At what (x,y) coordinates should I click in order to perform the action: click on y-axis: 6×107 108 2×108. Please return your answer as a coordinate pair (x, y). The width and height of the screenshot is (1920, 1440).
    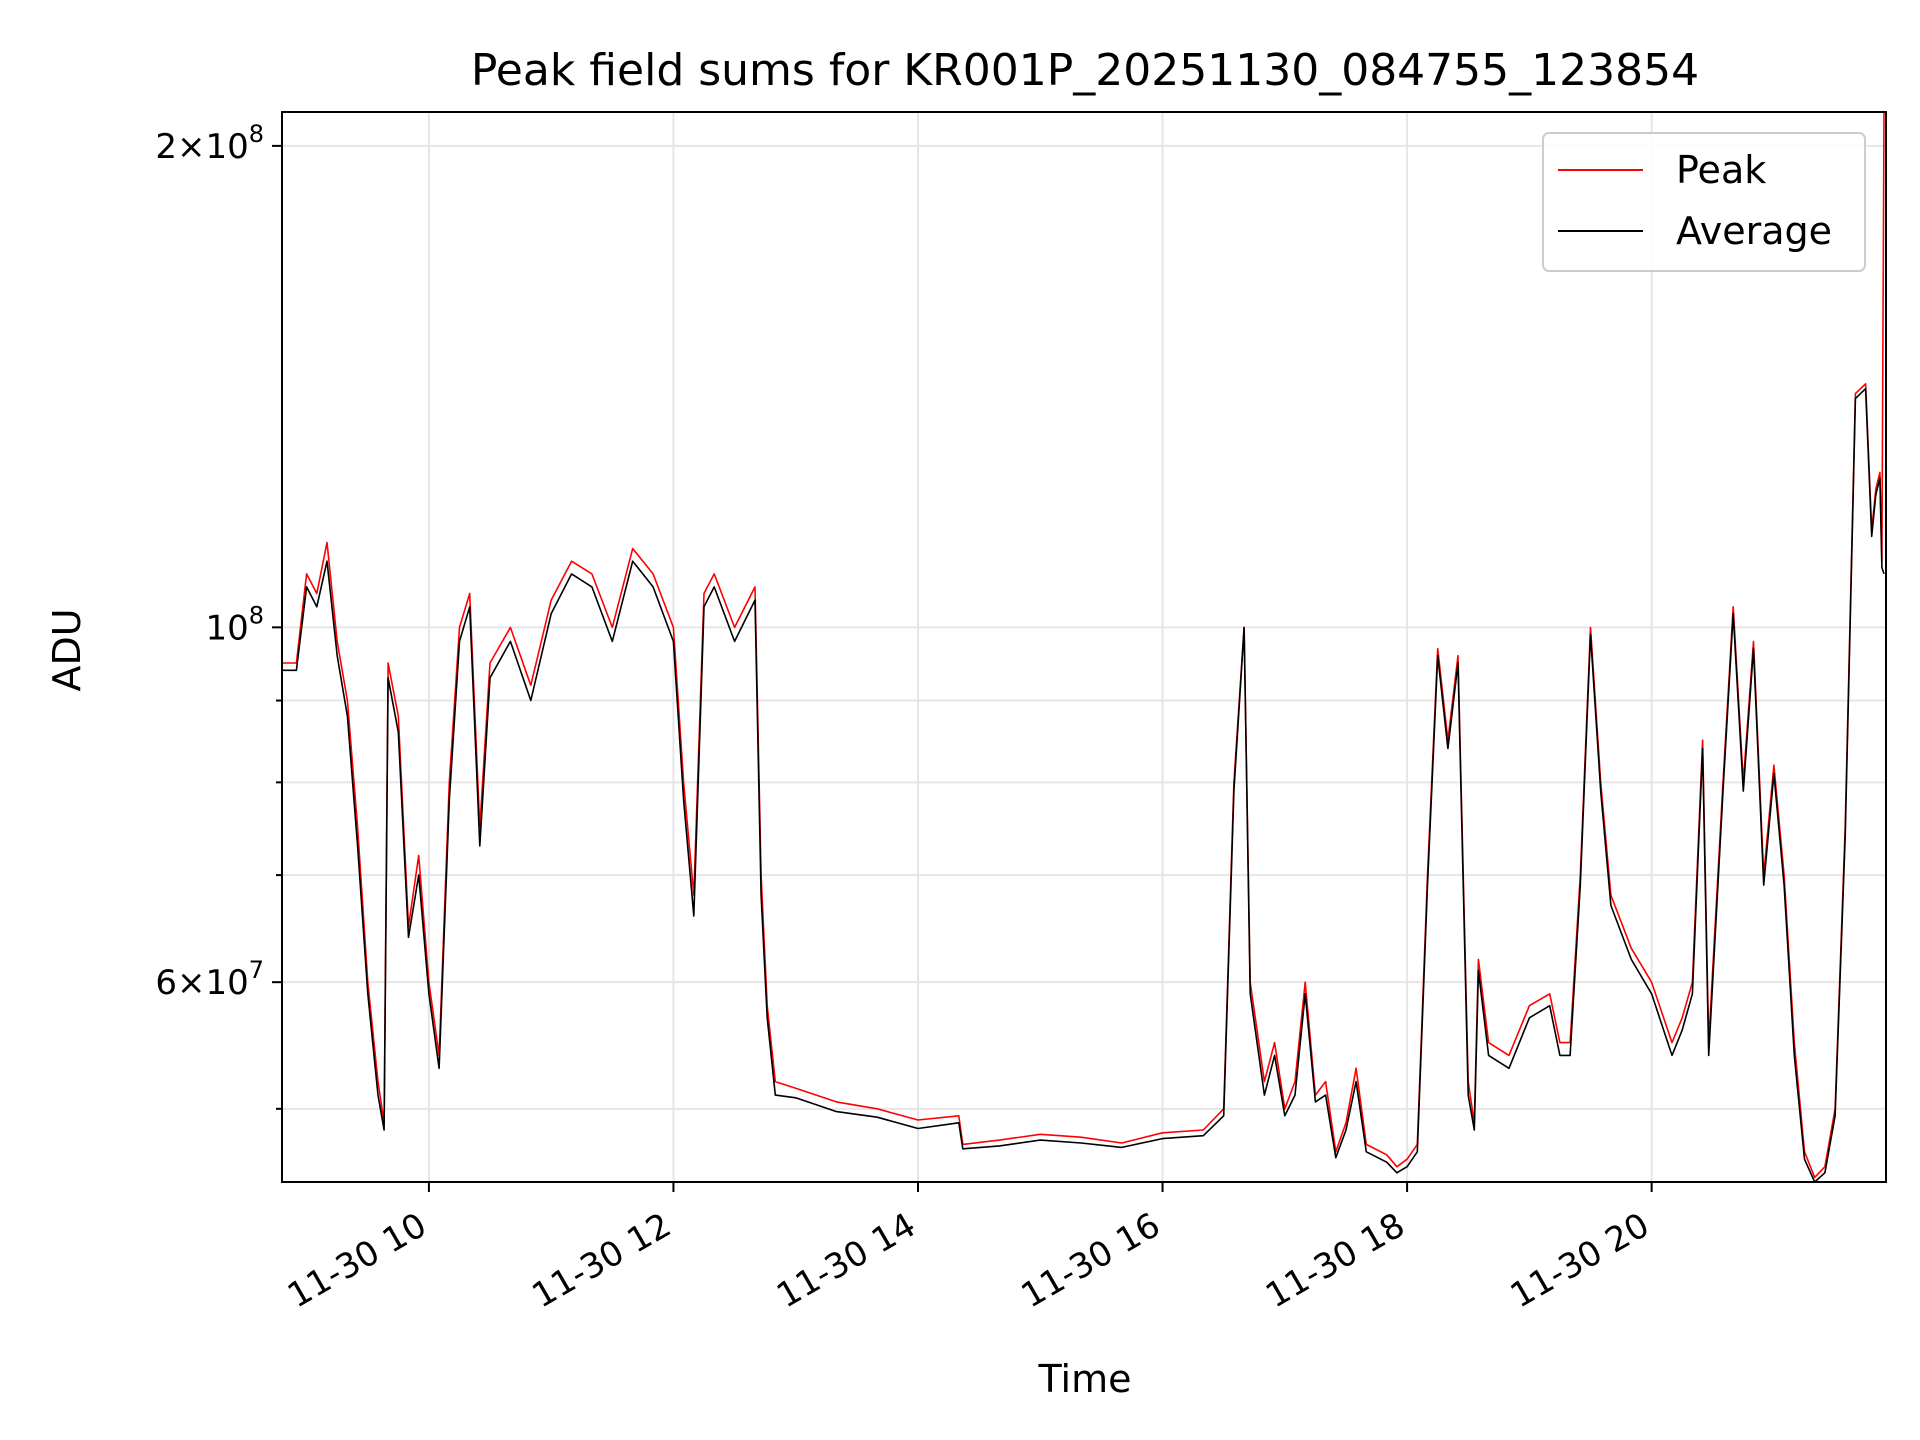
    Looking at the image, I should click on (218, 615).